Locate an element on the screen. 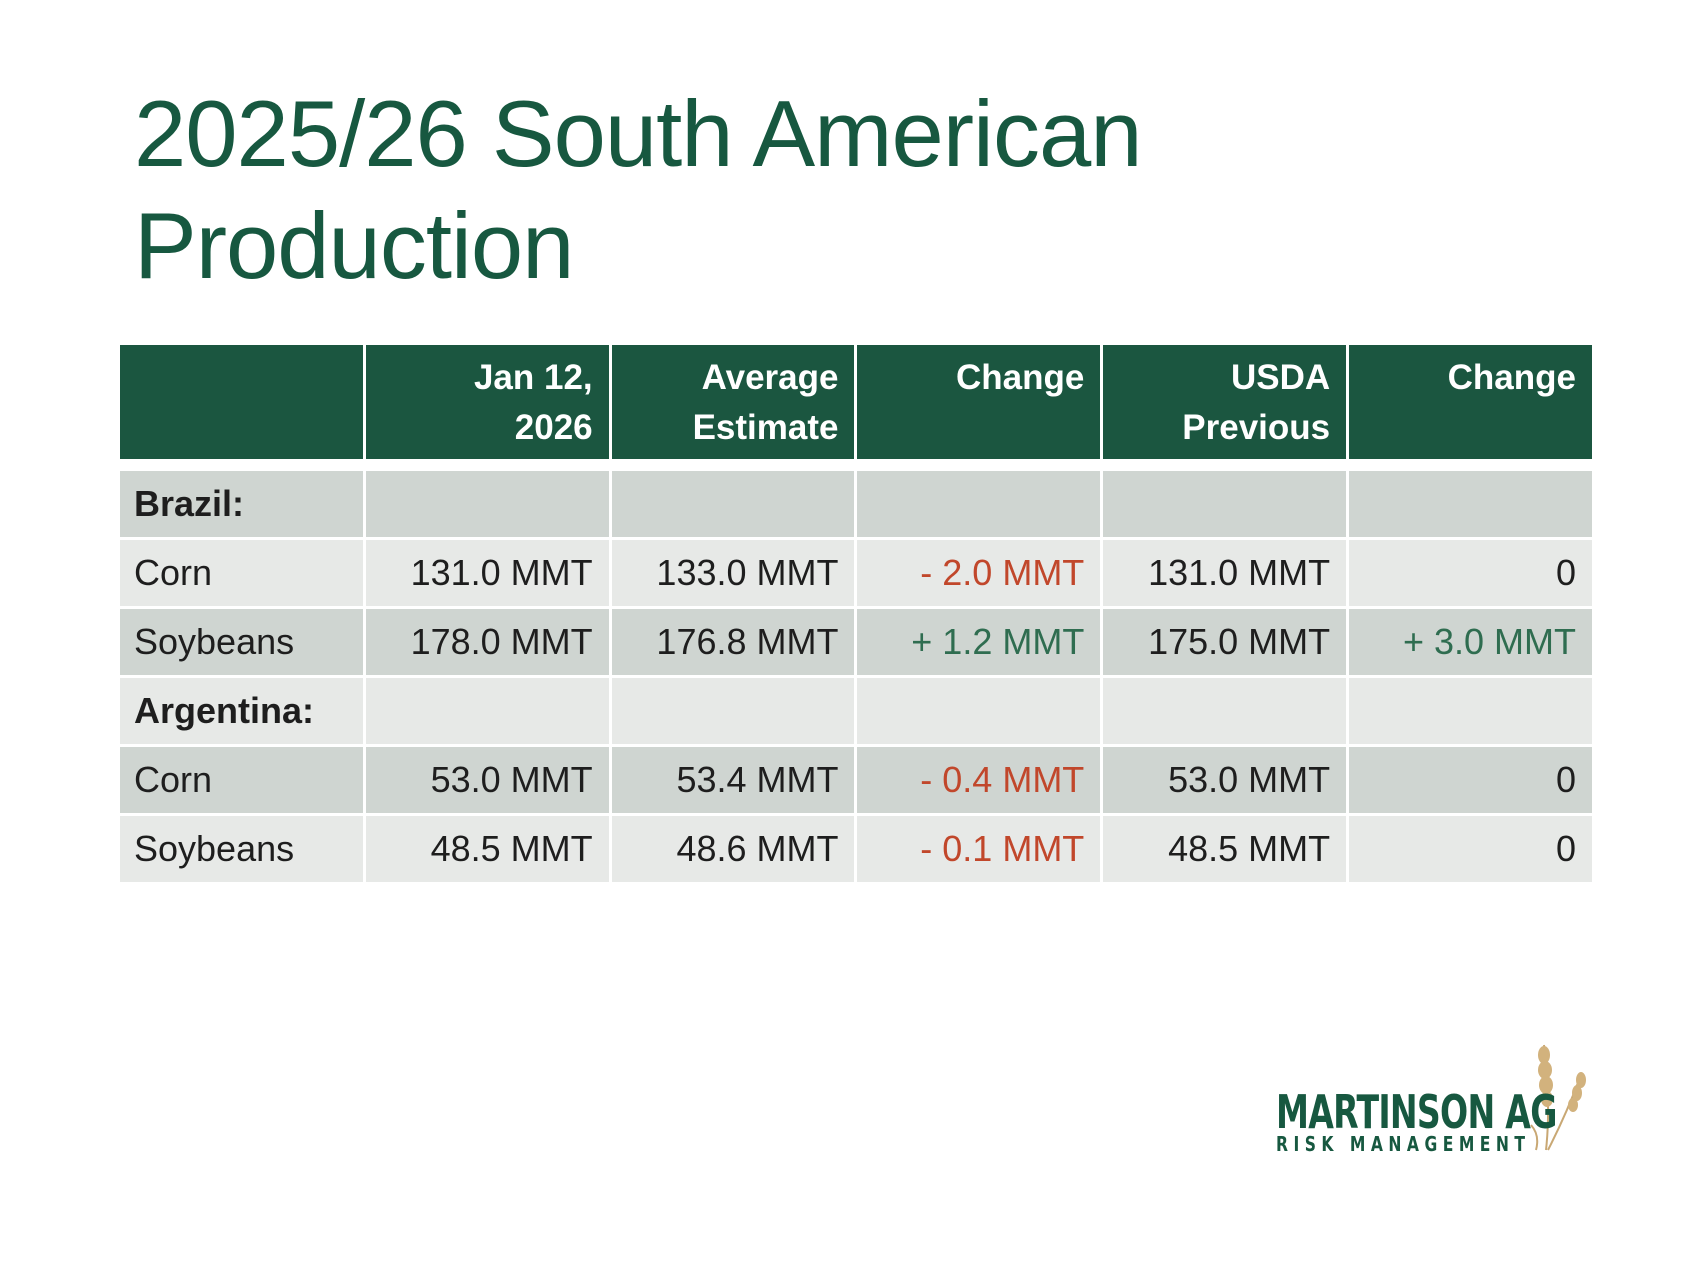 The height and width of the screenshot is (1280, 1707). header-blank is located at coordinates (241, 402).